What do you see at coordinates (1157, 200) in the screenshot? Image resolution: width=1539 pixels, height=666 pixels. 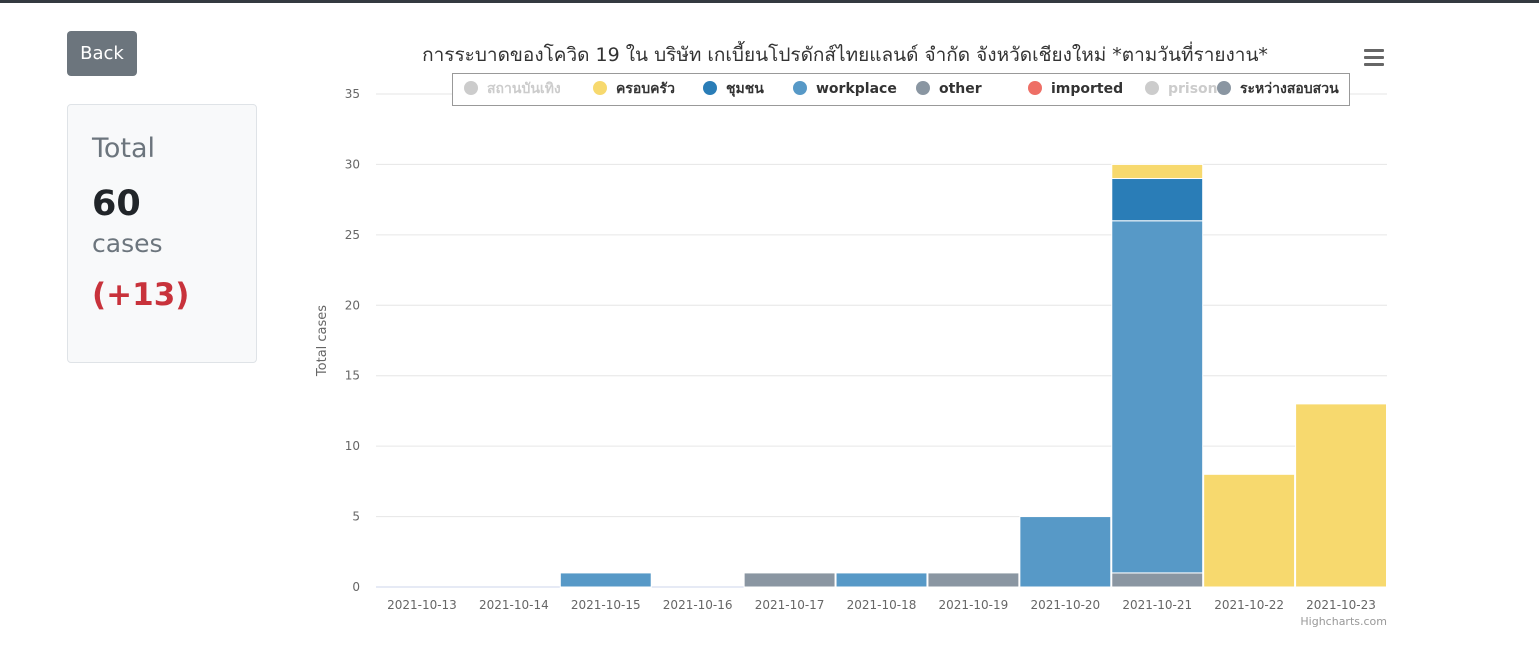 I see `bar-ชุมชน` at bounding box center [1157, 200].